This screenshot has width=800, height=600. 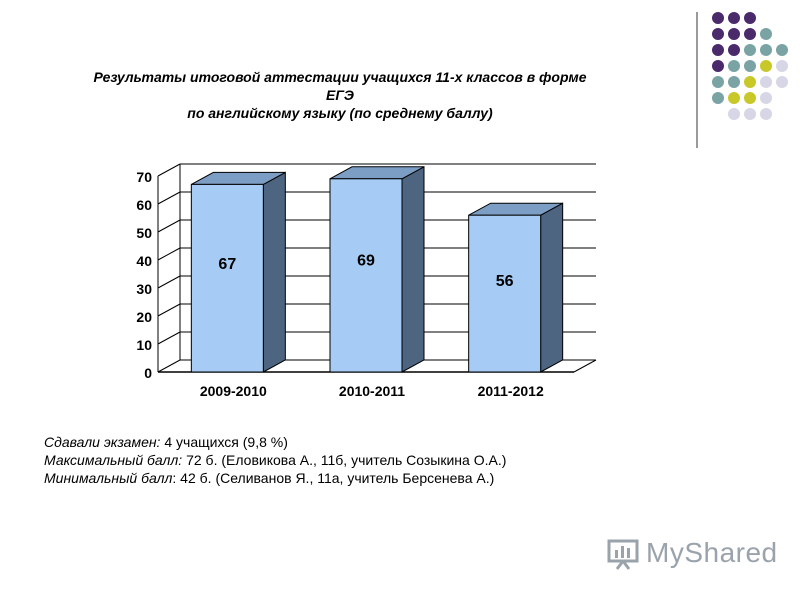 What do you see at coordinates (697, 80) in the screenshot?
I see `decor-divider` at bounding box center [697, 80].